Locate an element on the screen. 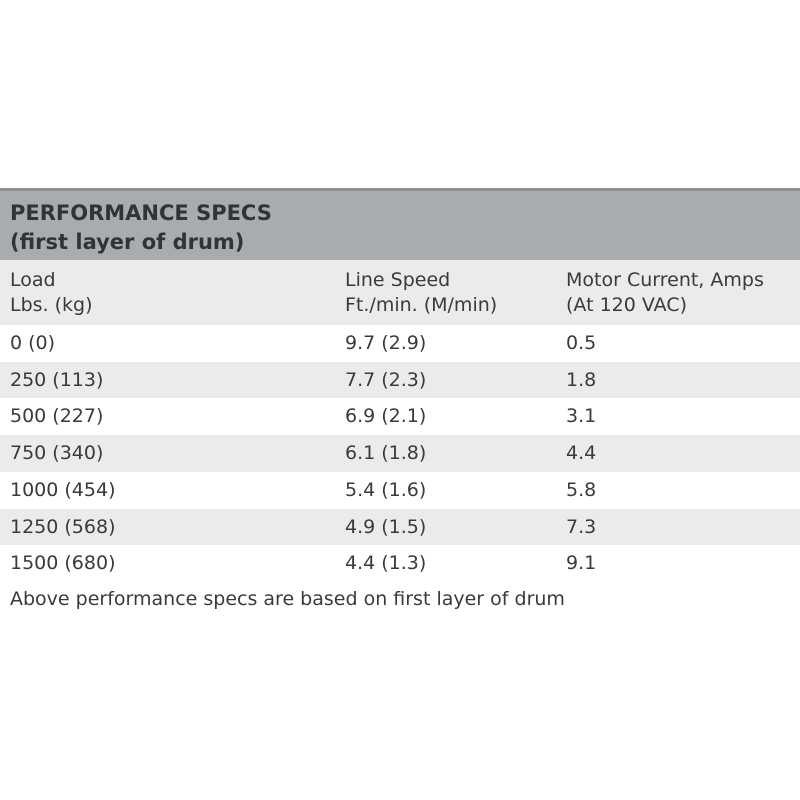 The image size is (800, 800). table-cell: 5.8 is located at coordinates (581, 489).